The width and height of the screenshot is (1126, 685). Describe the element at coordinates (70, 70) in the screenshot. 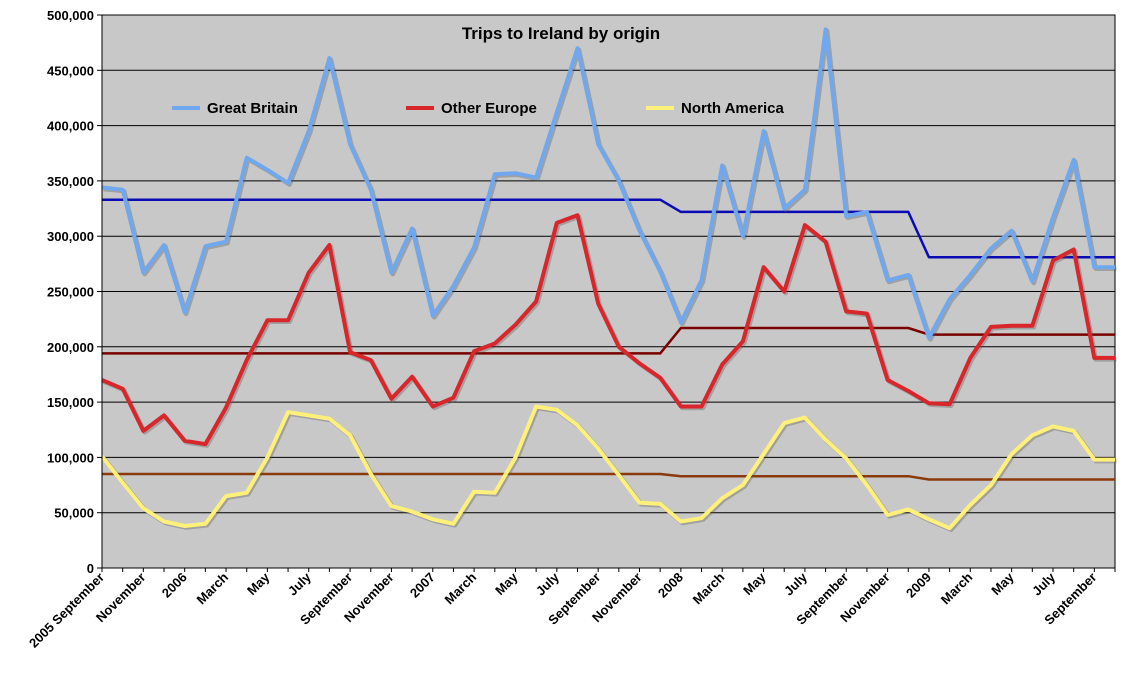

I see `y-tick-label: 450,000` at that location.